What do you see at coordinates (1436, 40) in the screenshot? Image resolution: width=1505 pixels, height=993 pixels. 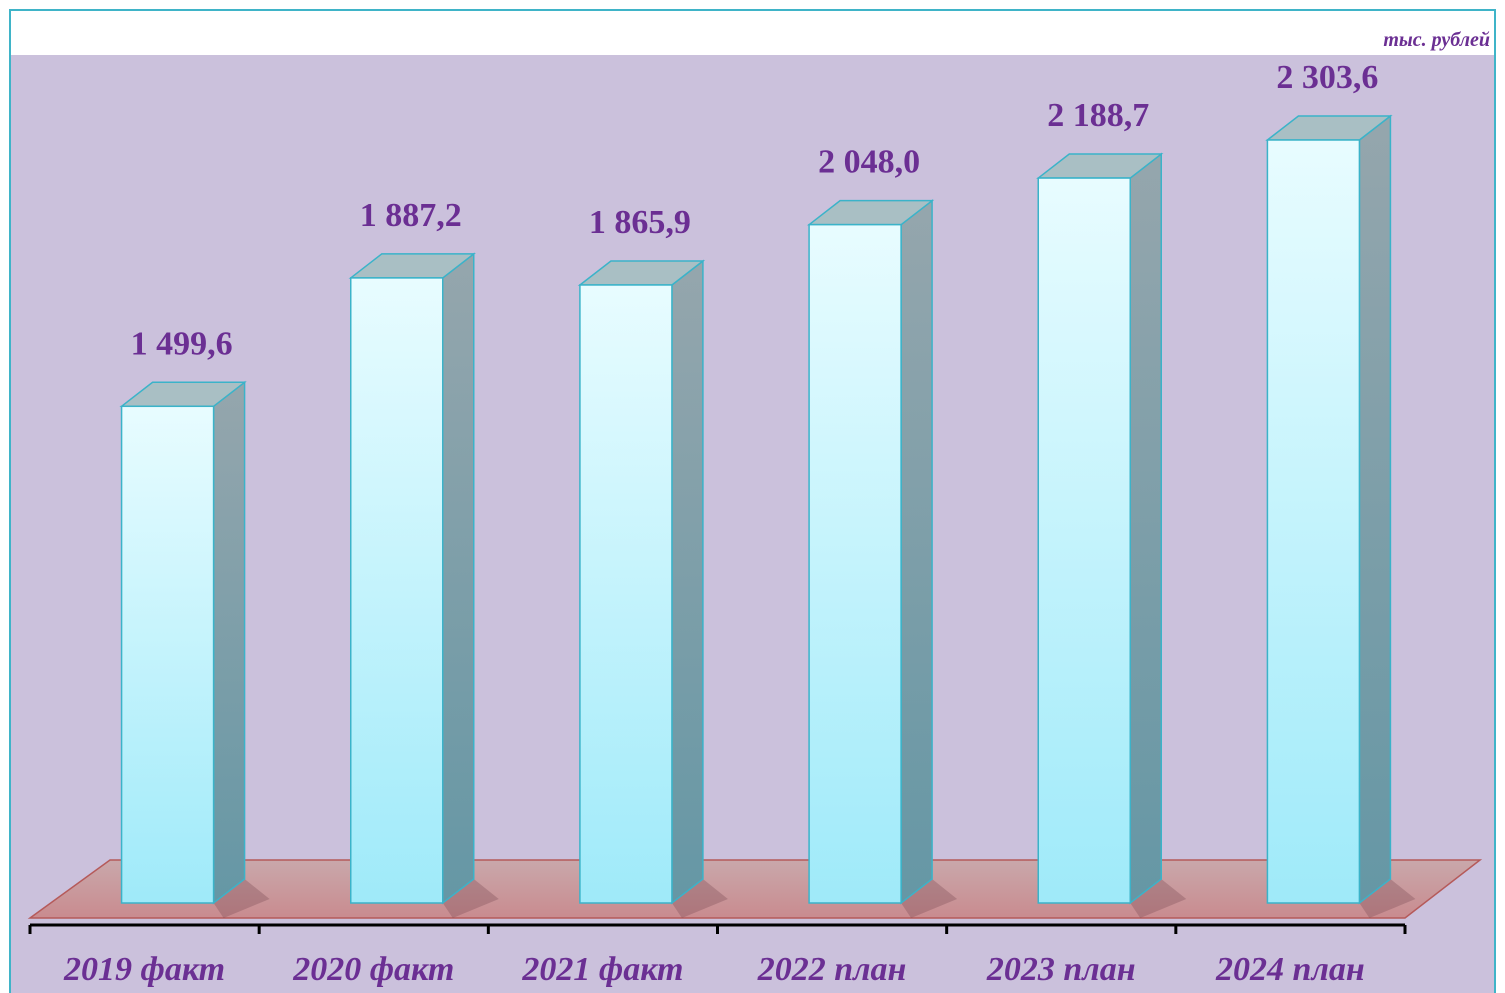 I see `unit-label: тыс. рублей` at bounding box center [1436, 40].